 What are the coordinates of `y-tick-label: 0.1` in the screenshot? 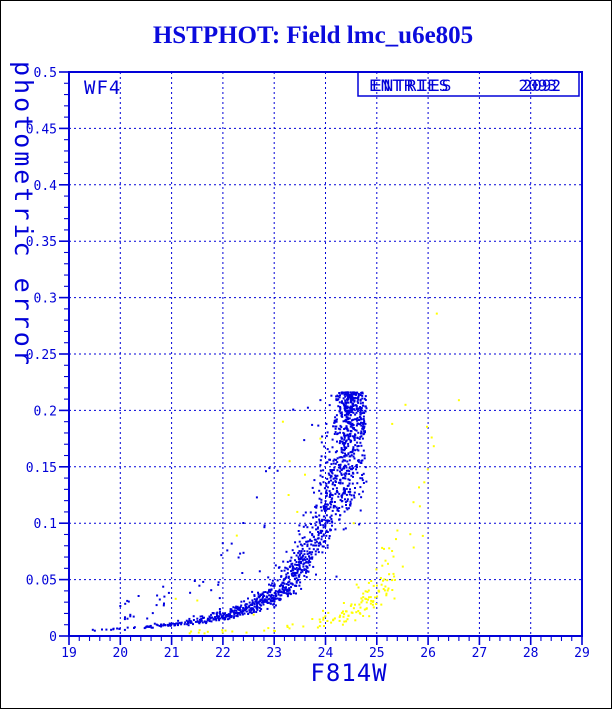 It's located at (45, 524).